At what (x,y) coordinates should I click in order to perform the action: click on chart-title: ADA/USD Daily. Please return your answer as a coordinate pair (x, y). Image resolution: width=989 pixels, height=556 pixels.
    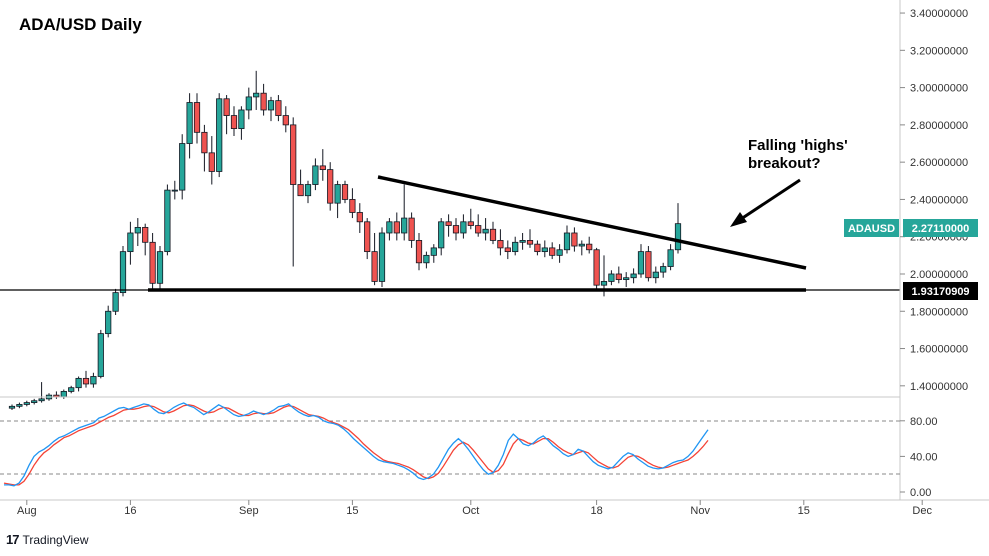
    Looking at the image, I should click on (80, 24).